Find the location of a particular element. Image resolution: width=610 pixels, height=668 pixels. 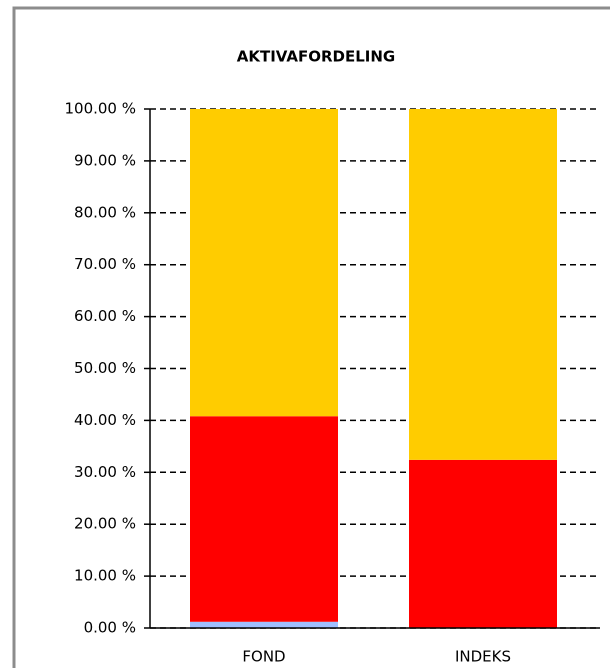

y-tick-label: 30.00 % is located at coordinates (105, 472).